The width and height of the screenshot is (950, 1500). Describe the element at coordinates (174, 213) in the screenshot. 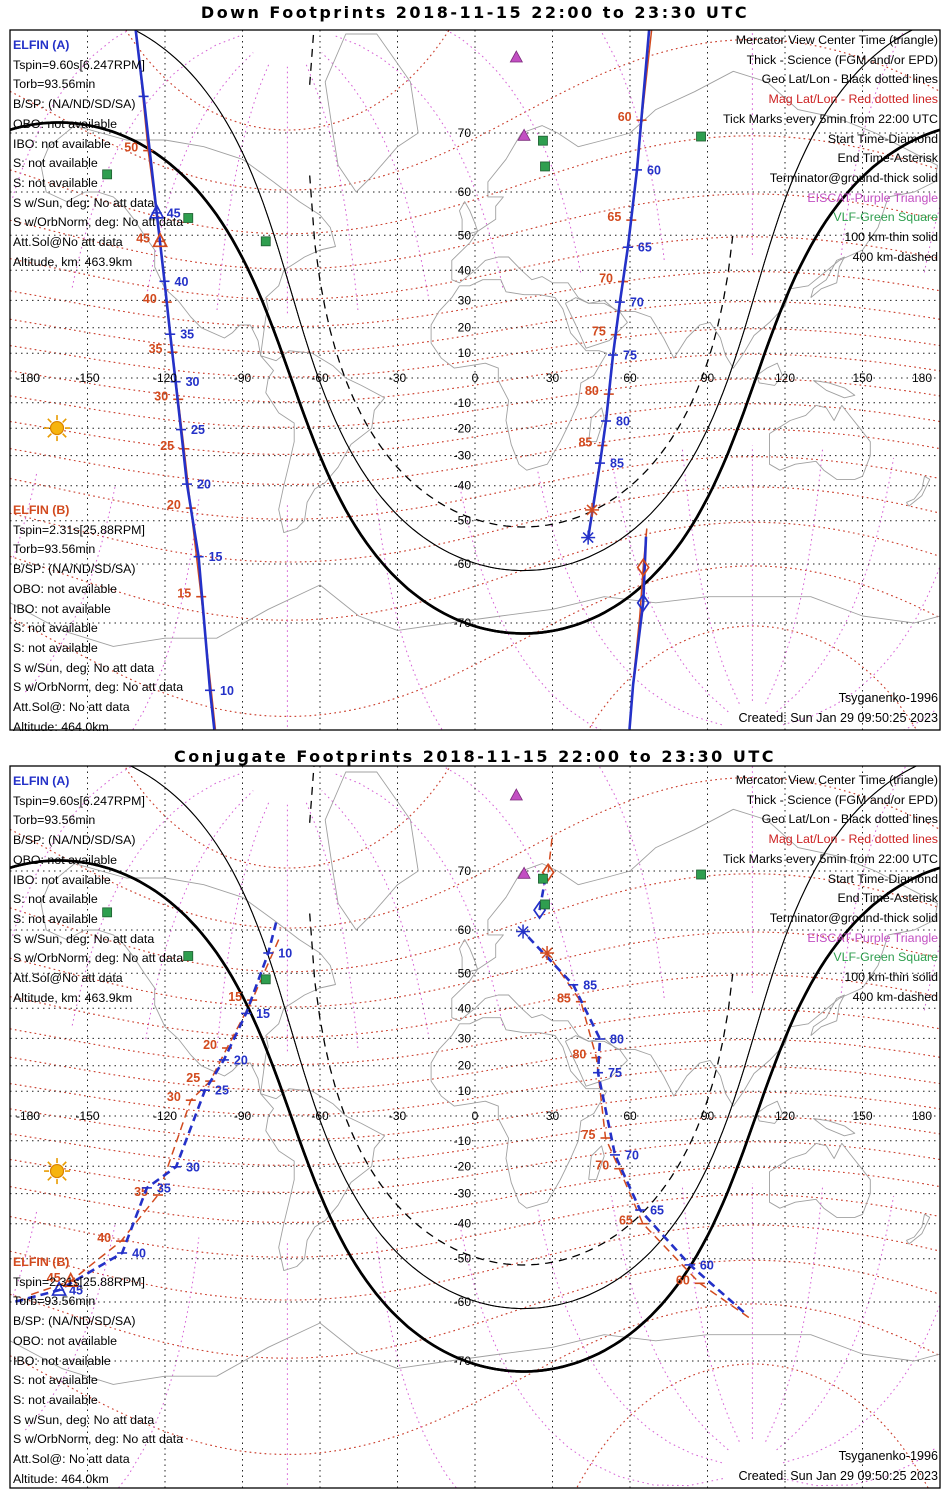

I see `time-tick-label: 45` at that location.